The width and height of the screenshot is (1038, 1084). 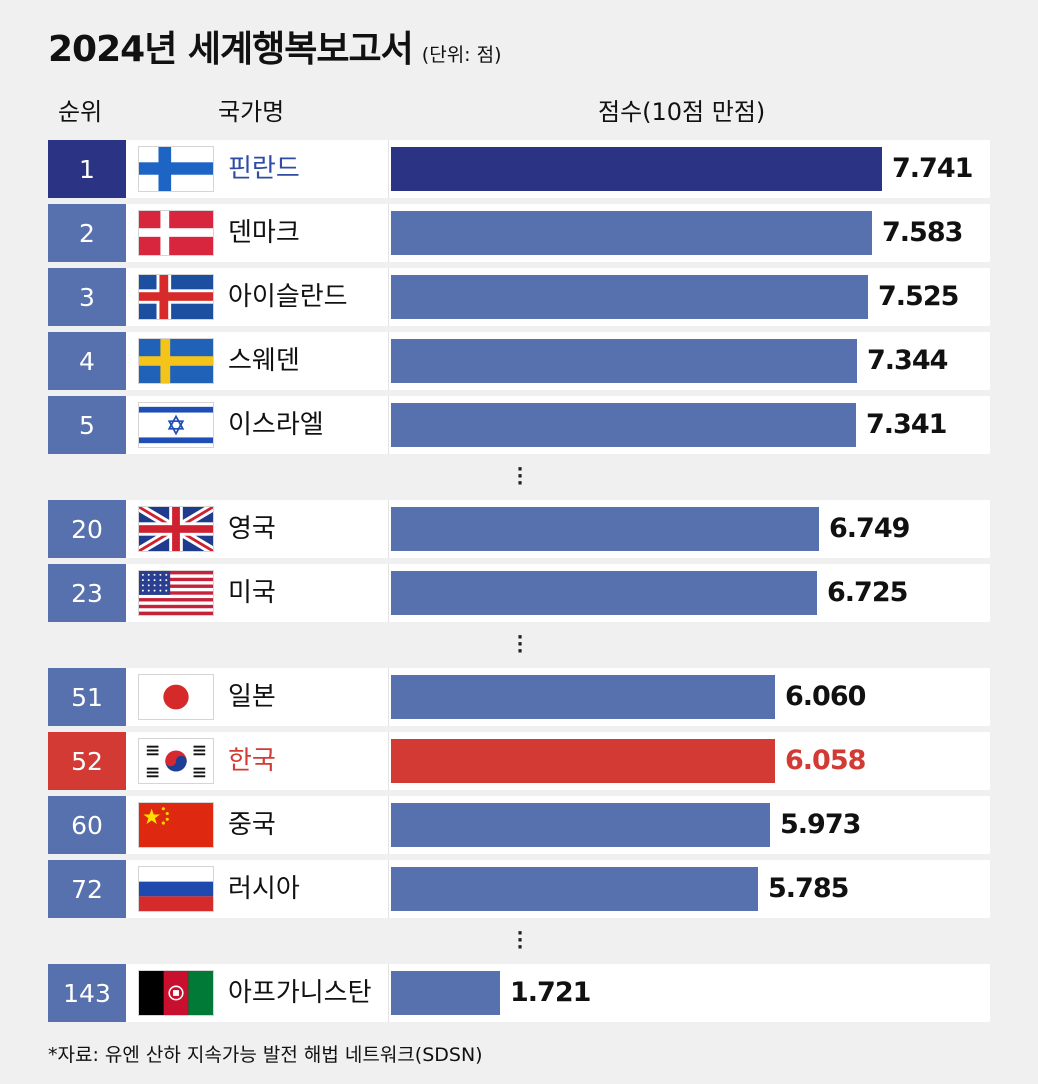 What do you see at coordinates (906, 424) in the screenshot?
I see `score-value-label: 7.341` at bounding box center [906, 424].